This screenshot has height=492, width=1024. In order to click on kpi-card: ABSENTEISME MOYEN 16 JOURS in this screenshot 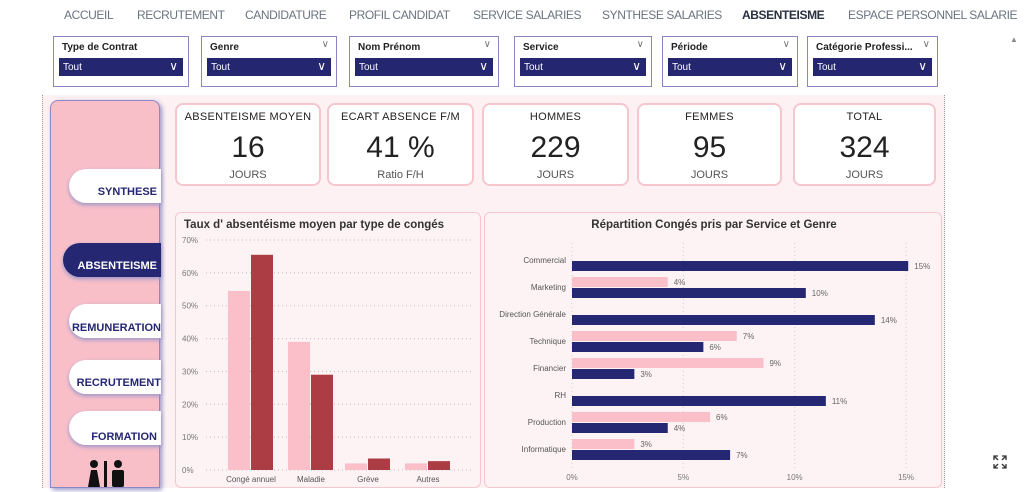, I will do `click(248, 144)`.